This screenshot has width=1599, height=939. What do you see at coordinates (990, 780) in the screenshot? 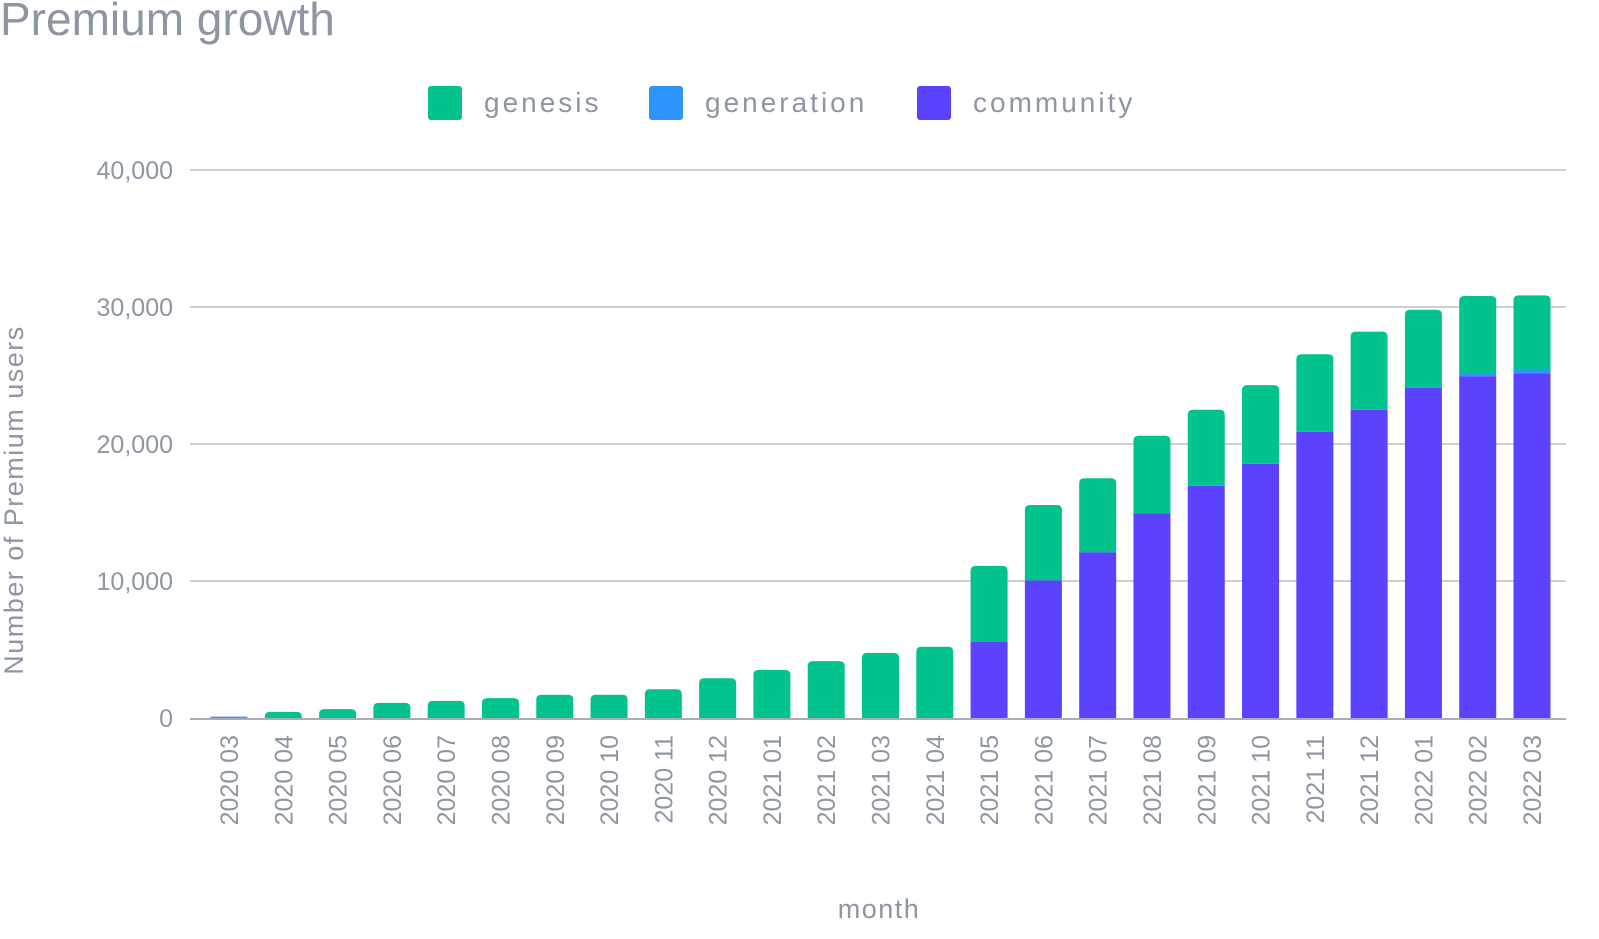
I see `x-tick-label: 2021 05` at bounding box center [990, 780].